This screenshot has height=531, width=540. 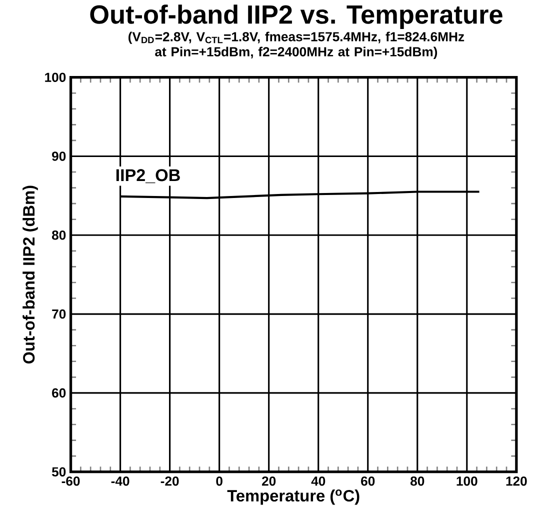 I want to click on y-axis-title: Out-of-band IIP2 (dBm), so click(x=30, y=275).